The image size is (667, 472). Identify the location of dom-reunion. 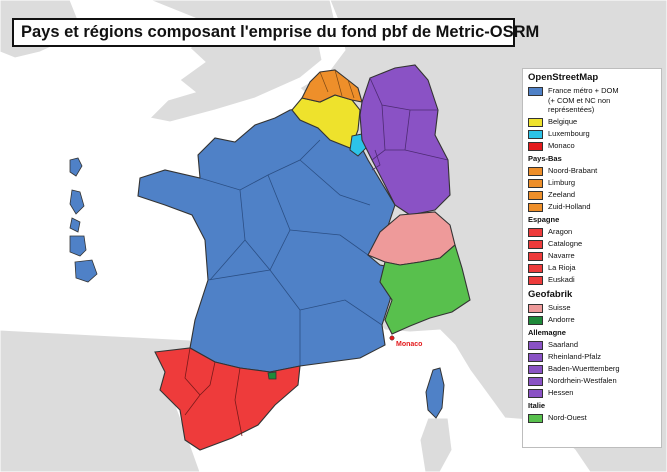
(86, 271).